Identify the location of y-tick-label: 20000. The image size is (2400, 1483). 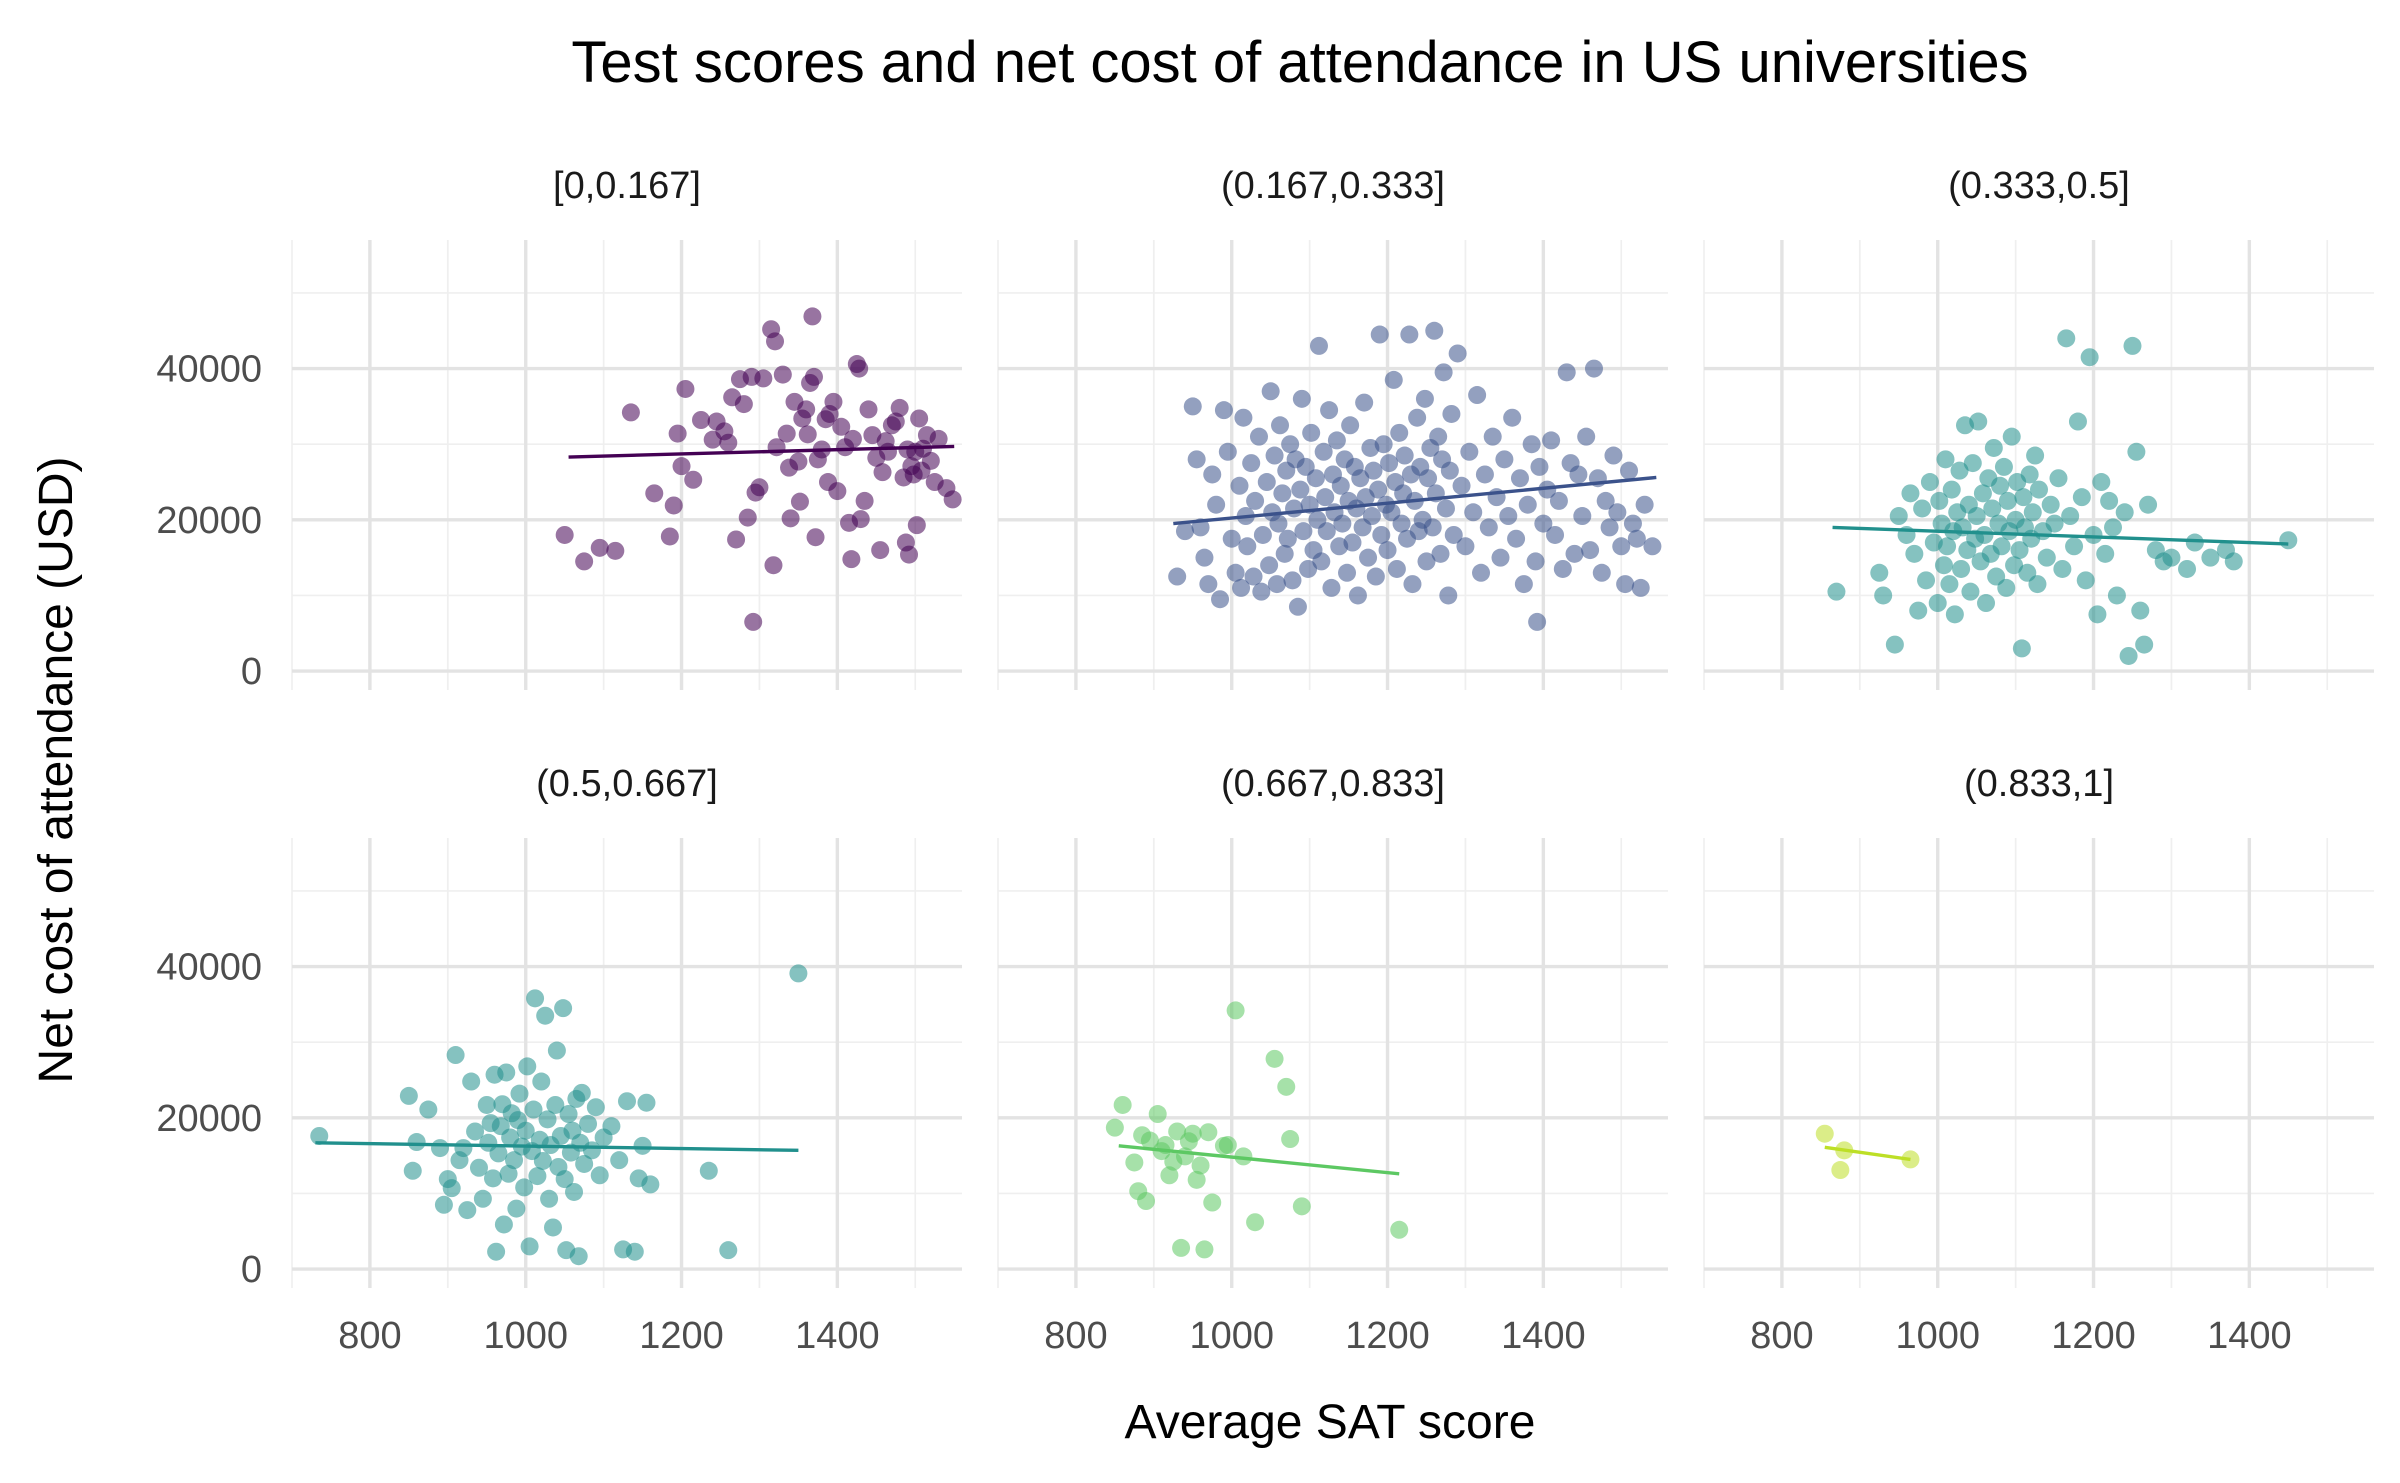
(209, 1119).